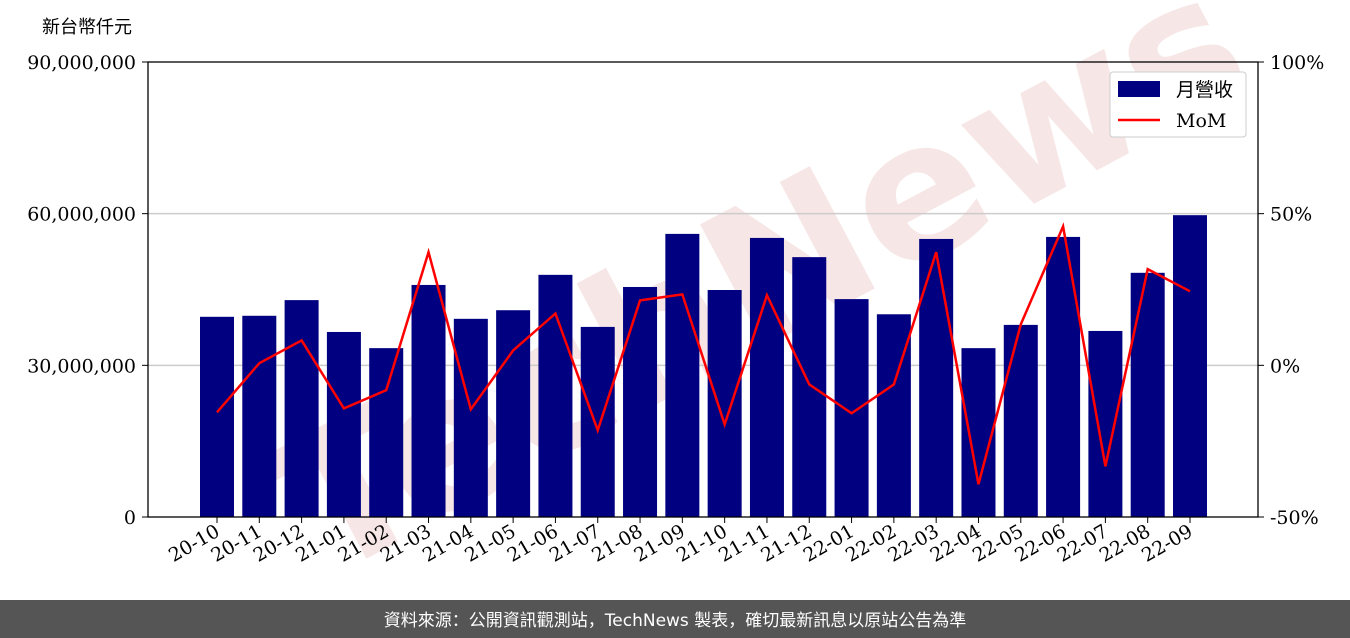  I want to click on source-note: 資料來源：公開資訊觀測站，TechNews 製表，確切最新訊息以原站公告為準, so click(675, 621).